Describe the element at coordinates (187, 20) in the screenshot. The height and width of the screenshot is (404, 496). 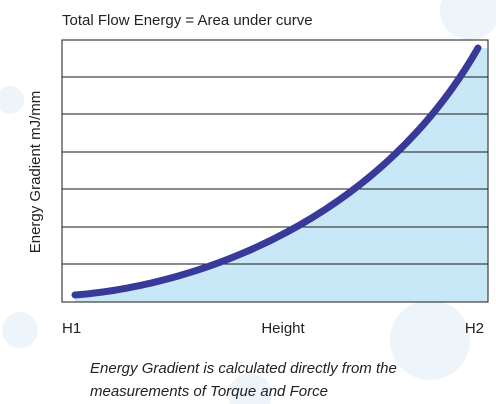
I see `title: Total Flow Energy = Area under curve` at that location.